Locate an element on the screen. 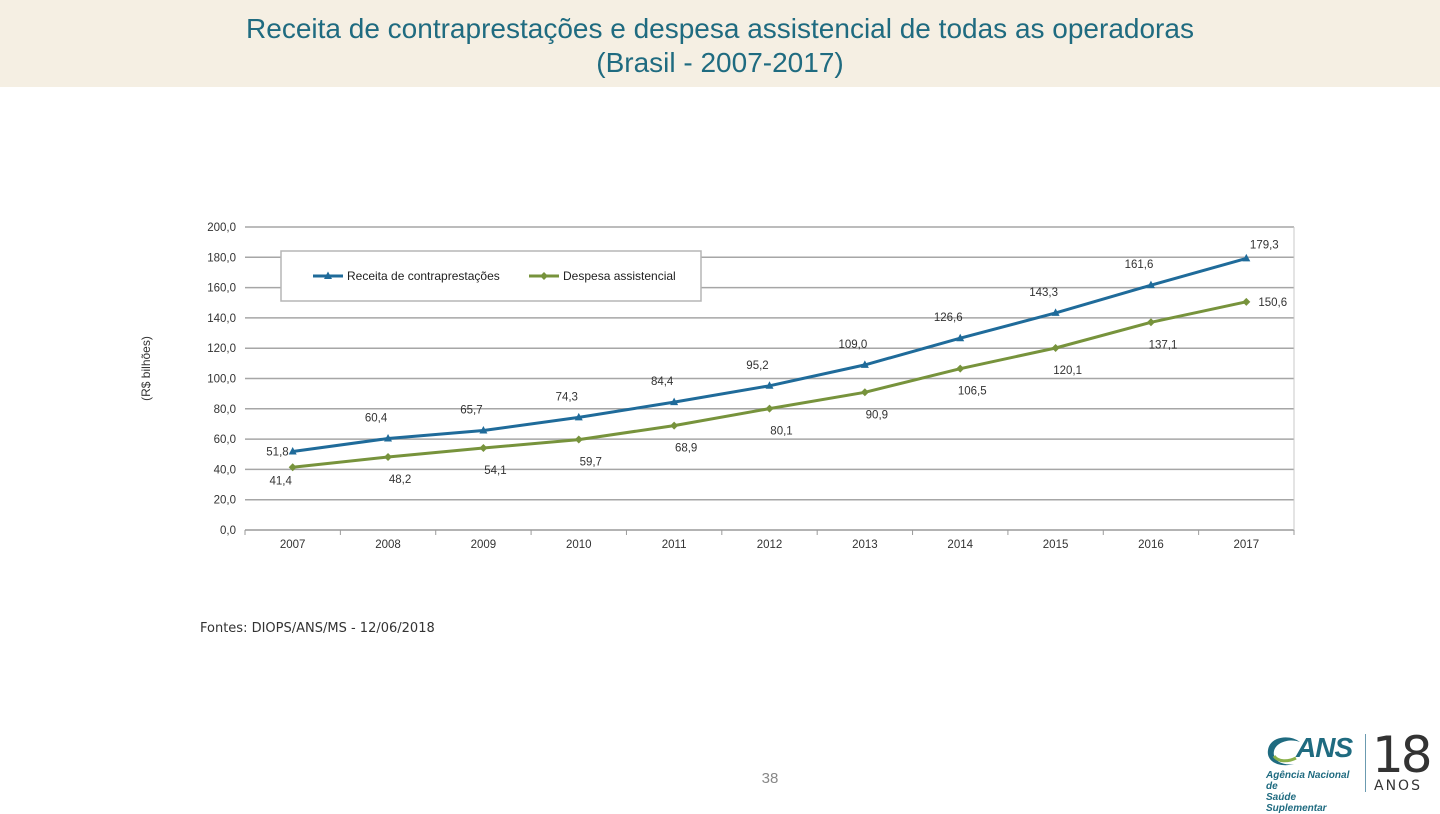 The width and height of the screenshot is (1440, 814). x-tick-label: 2016 is located at coordinates (1151, 545).